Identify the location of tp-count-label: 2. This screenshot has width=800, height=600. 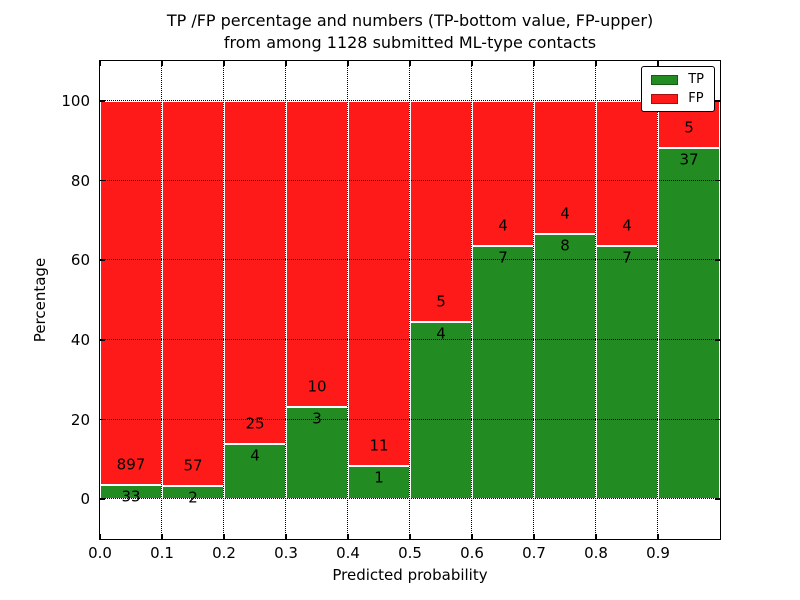
(193, 497).